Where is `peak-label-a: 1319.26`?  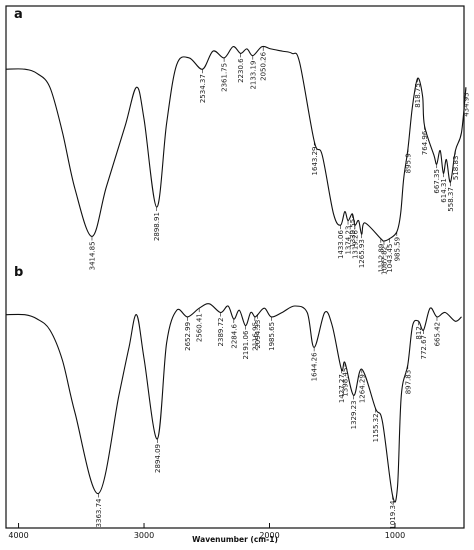 peak-label-a: 1319.26 is located at coordinates (355, 244).